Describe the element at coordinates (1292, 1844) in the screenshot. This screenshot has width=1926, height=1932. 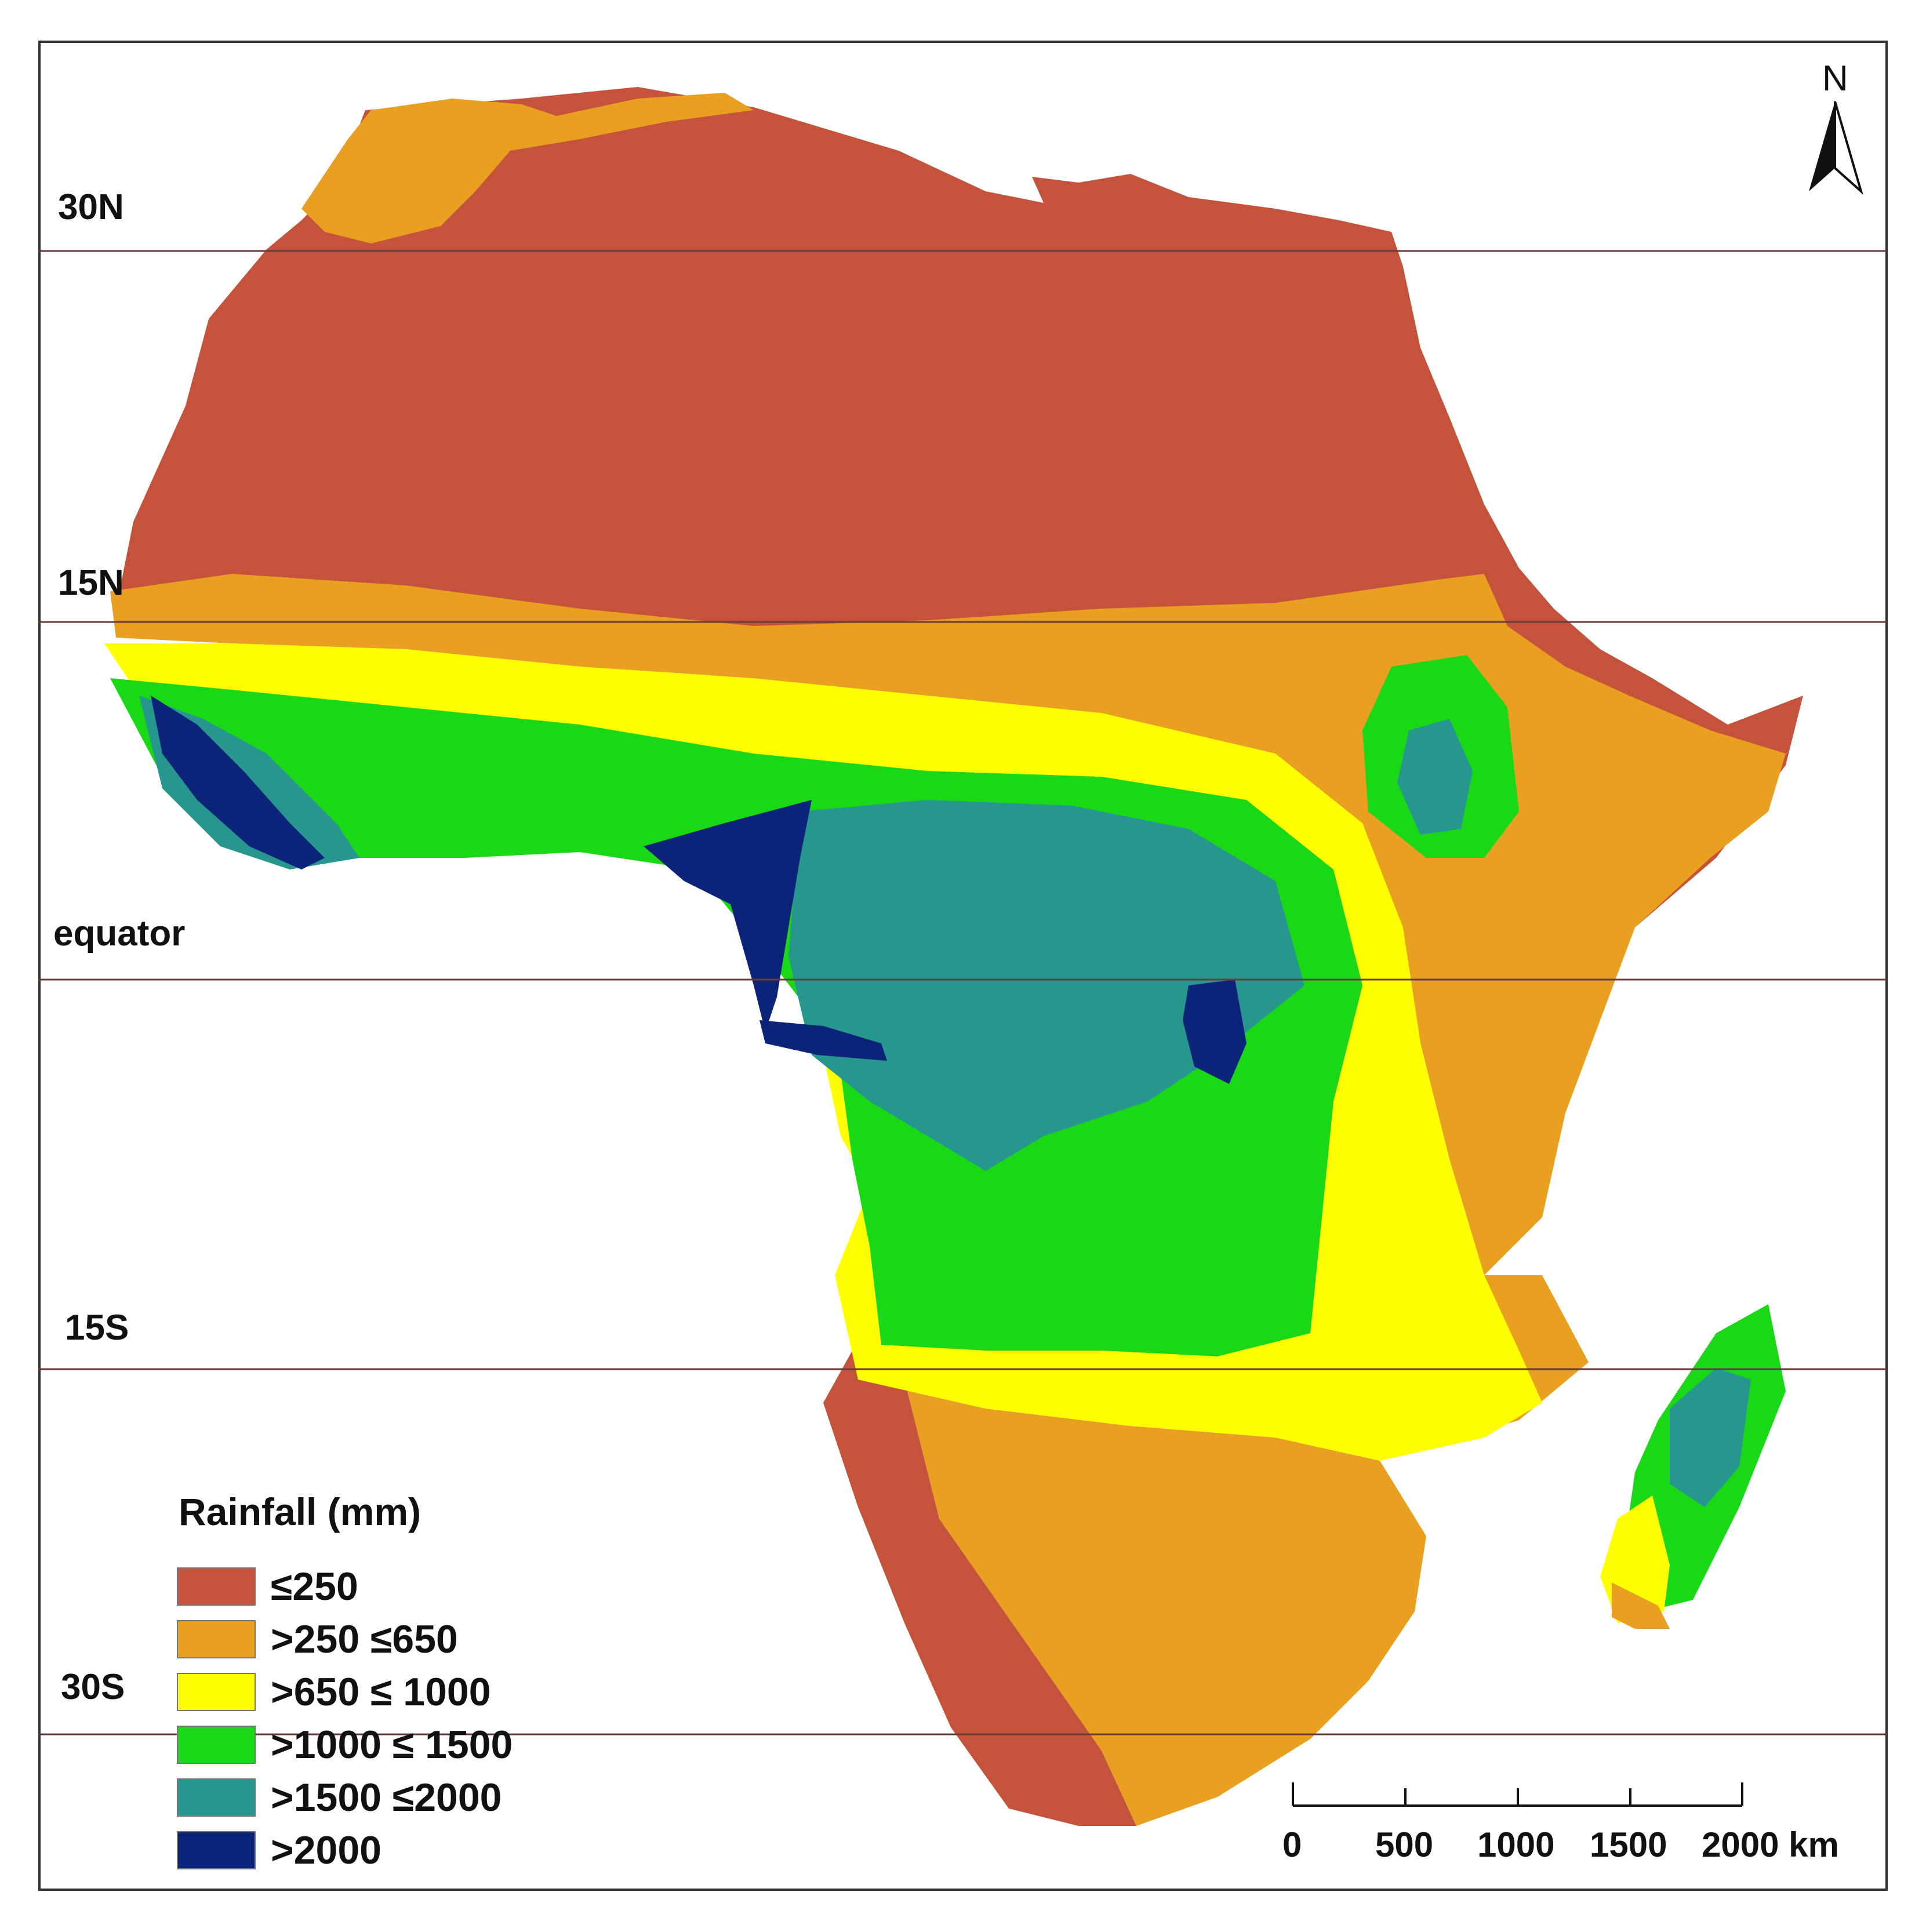
I see `scale-label-0: 0` at that location.